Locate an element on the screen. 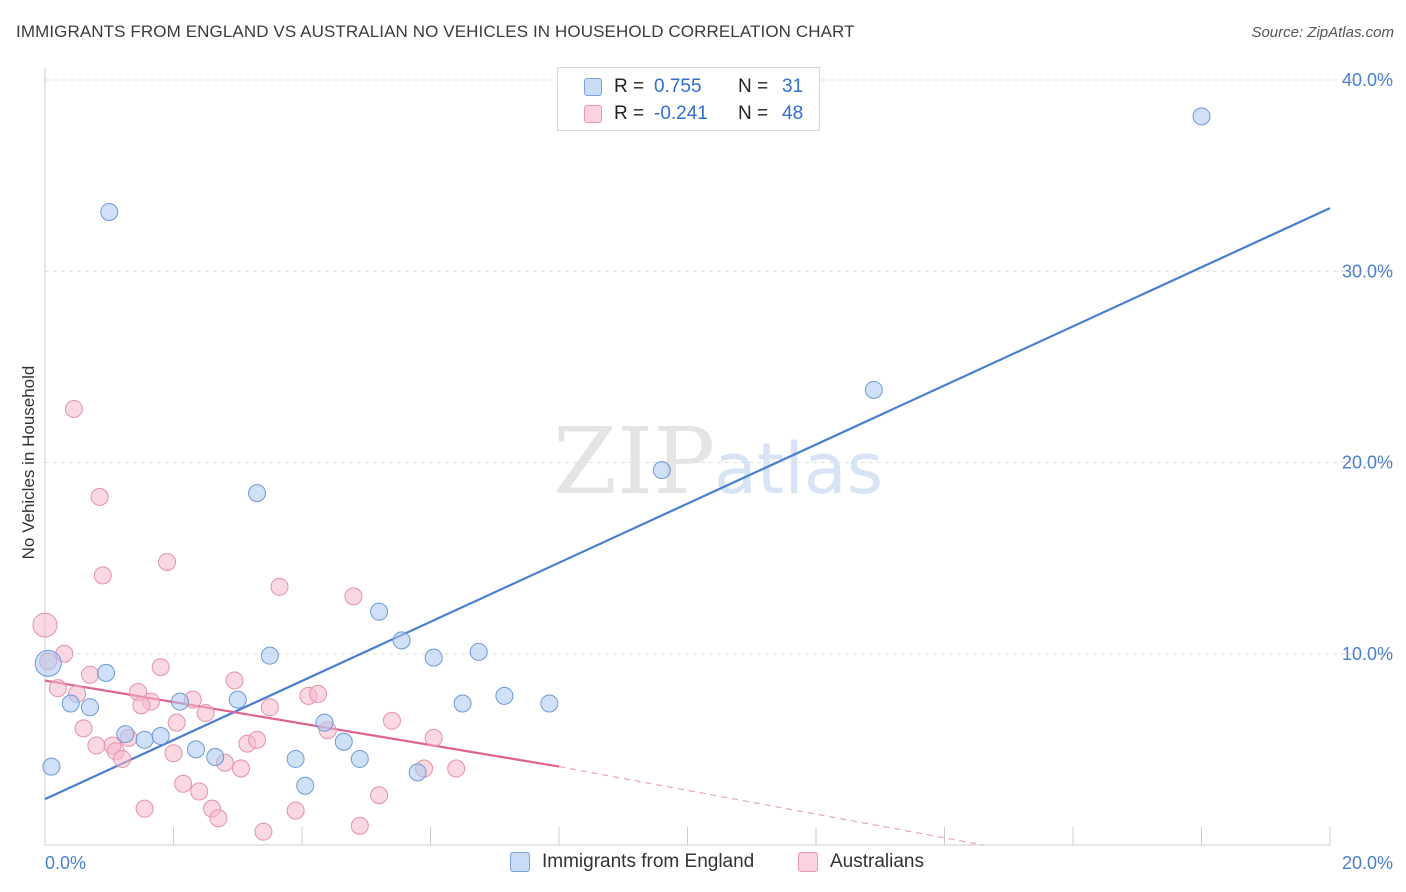  legend-item-australians: Australians is located at coordinates (861, 862).